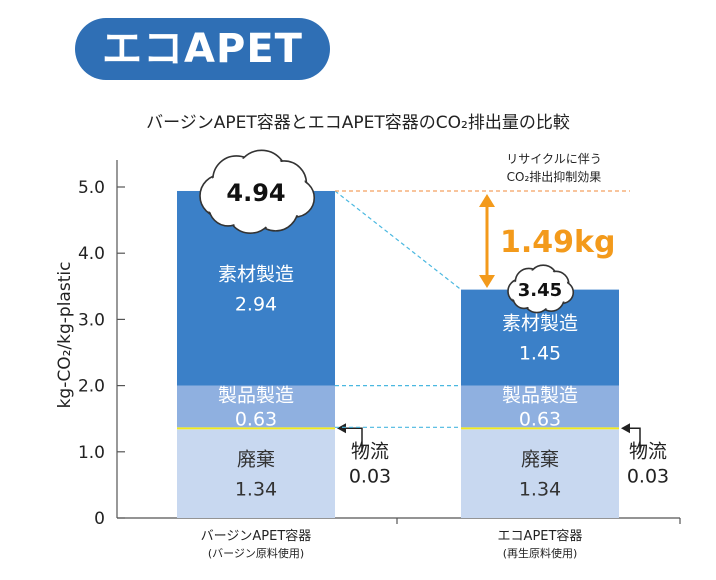 Image resolution: width=716 pixels, height=580 pixels. Describe the element at coordinates (540, 460) in the screenshot. I see `series-name-1-0: 廃棄` at that location.